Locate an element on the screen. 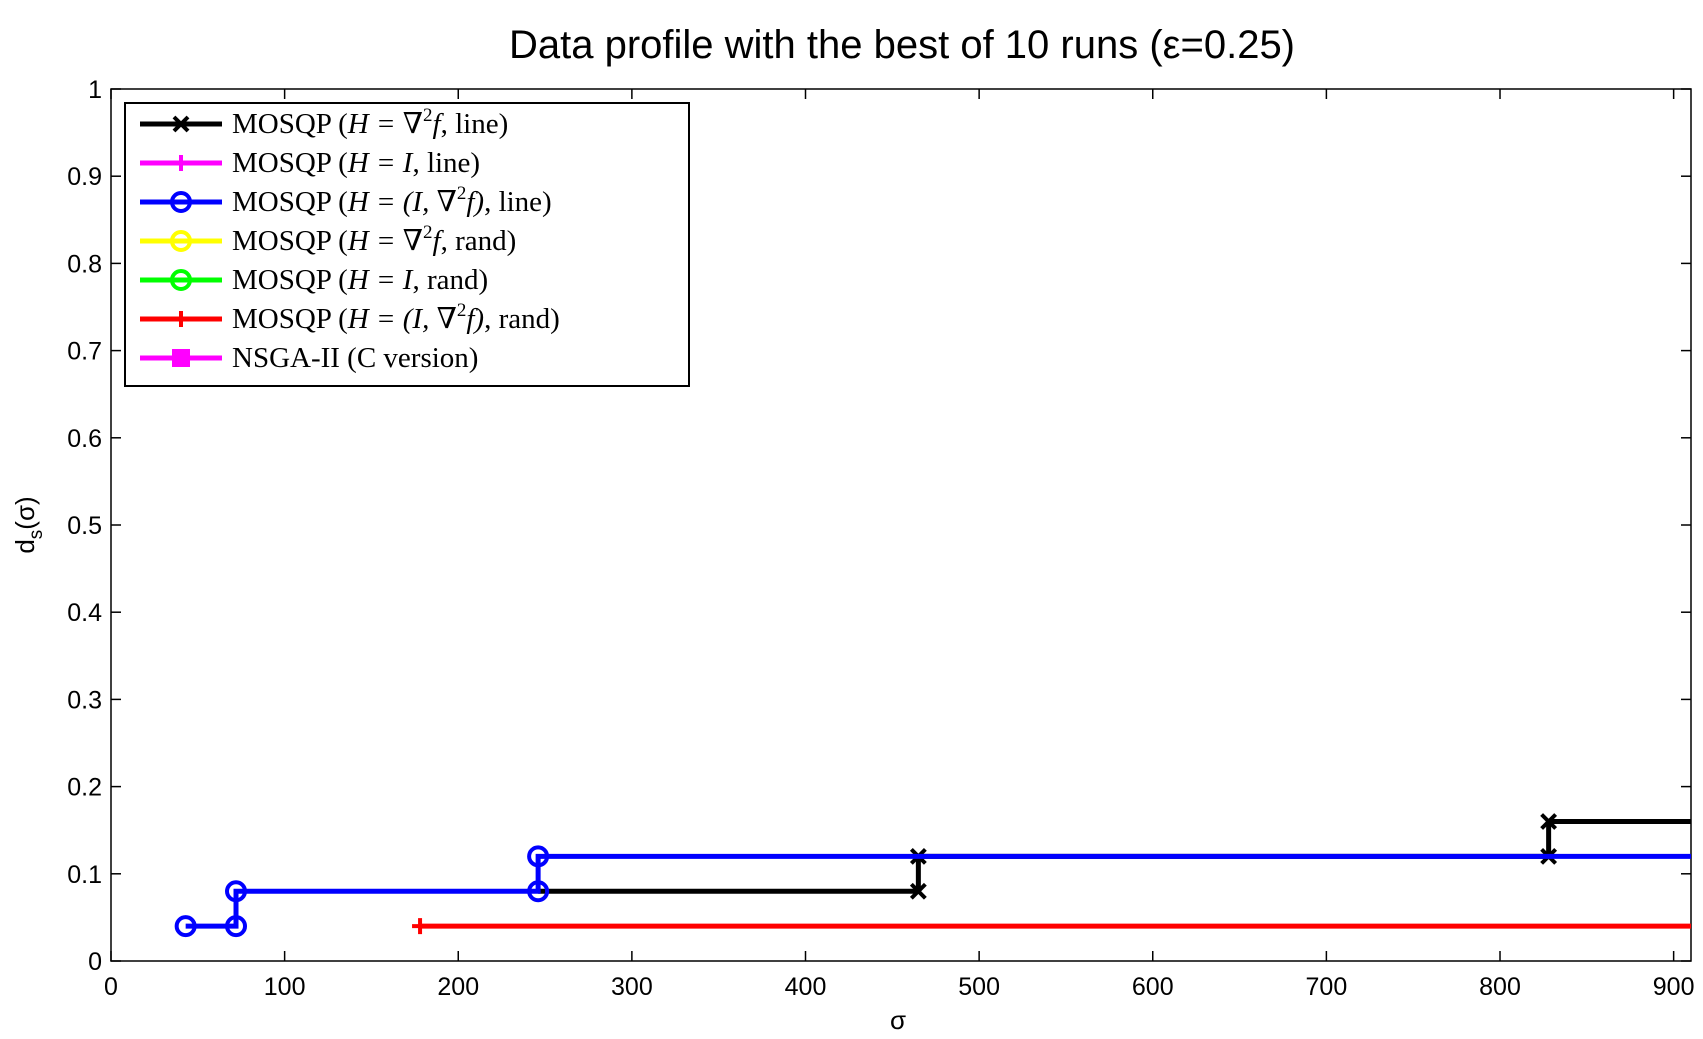 This screenshot has width=1703, height=1039. legend-entry-6: MOSQP (H = (I, ∇2f), rand) is located at coordinates (350, 317).